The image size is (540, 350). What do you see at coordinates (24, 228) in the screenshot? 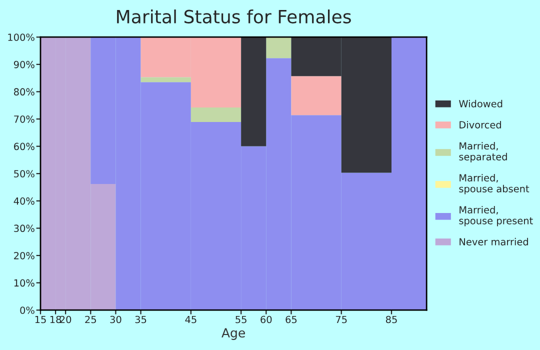
I see `y-tick-label: 30%` at bounding box center [24, 228].